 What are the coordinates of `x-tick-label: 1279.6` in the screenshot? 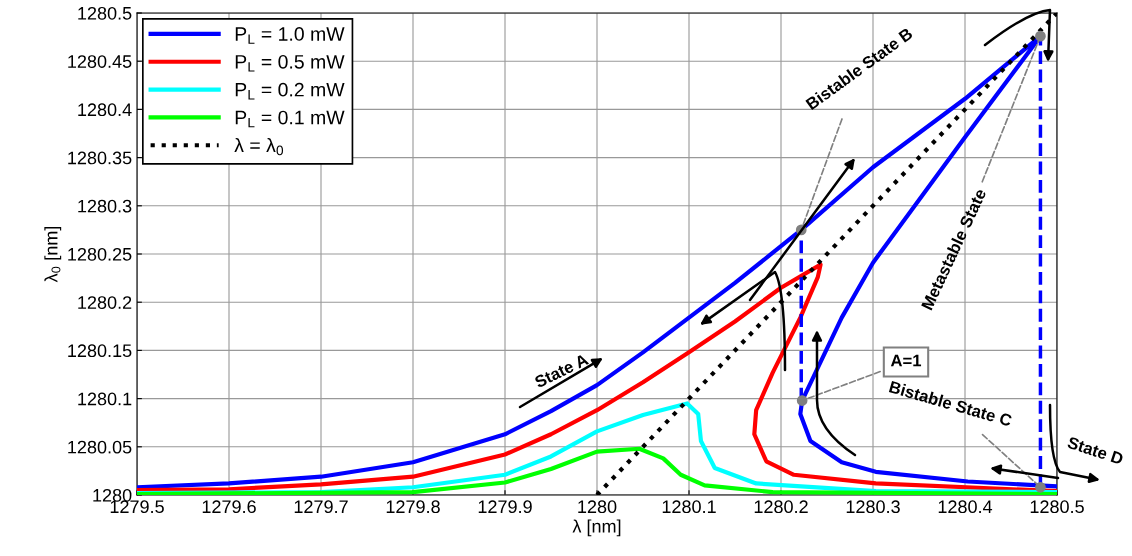 It's located at (229, 507).